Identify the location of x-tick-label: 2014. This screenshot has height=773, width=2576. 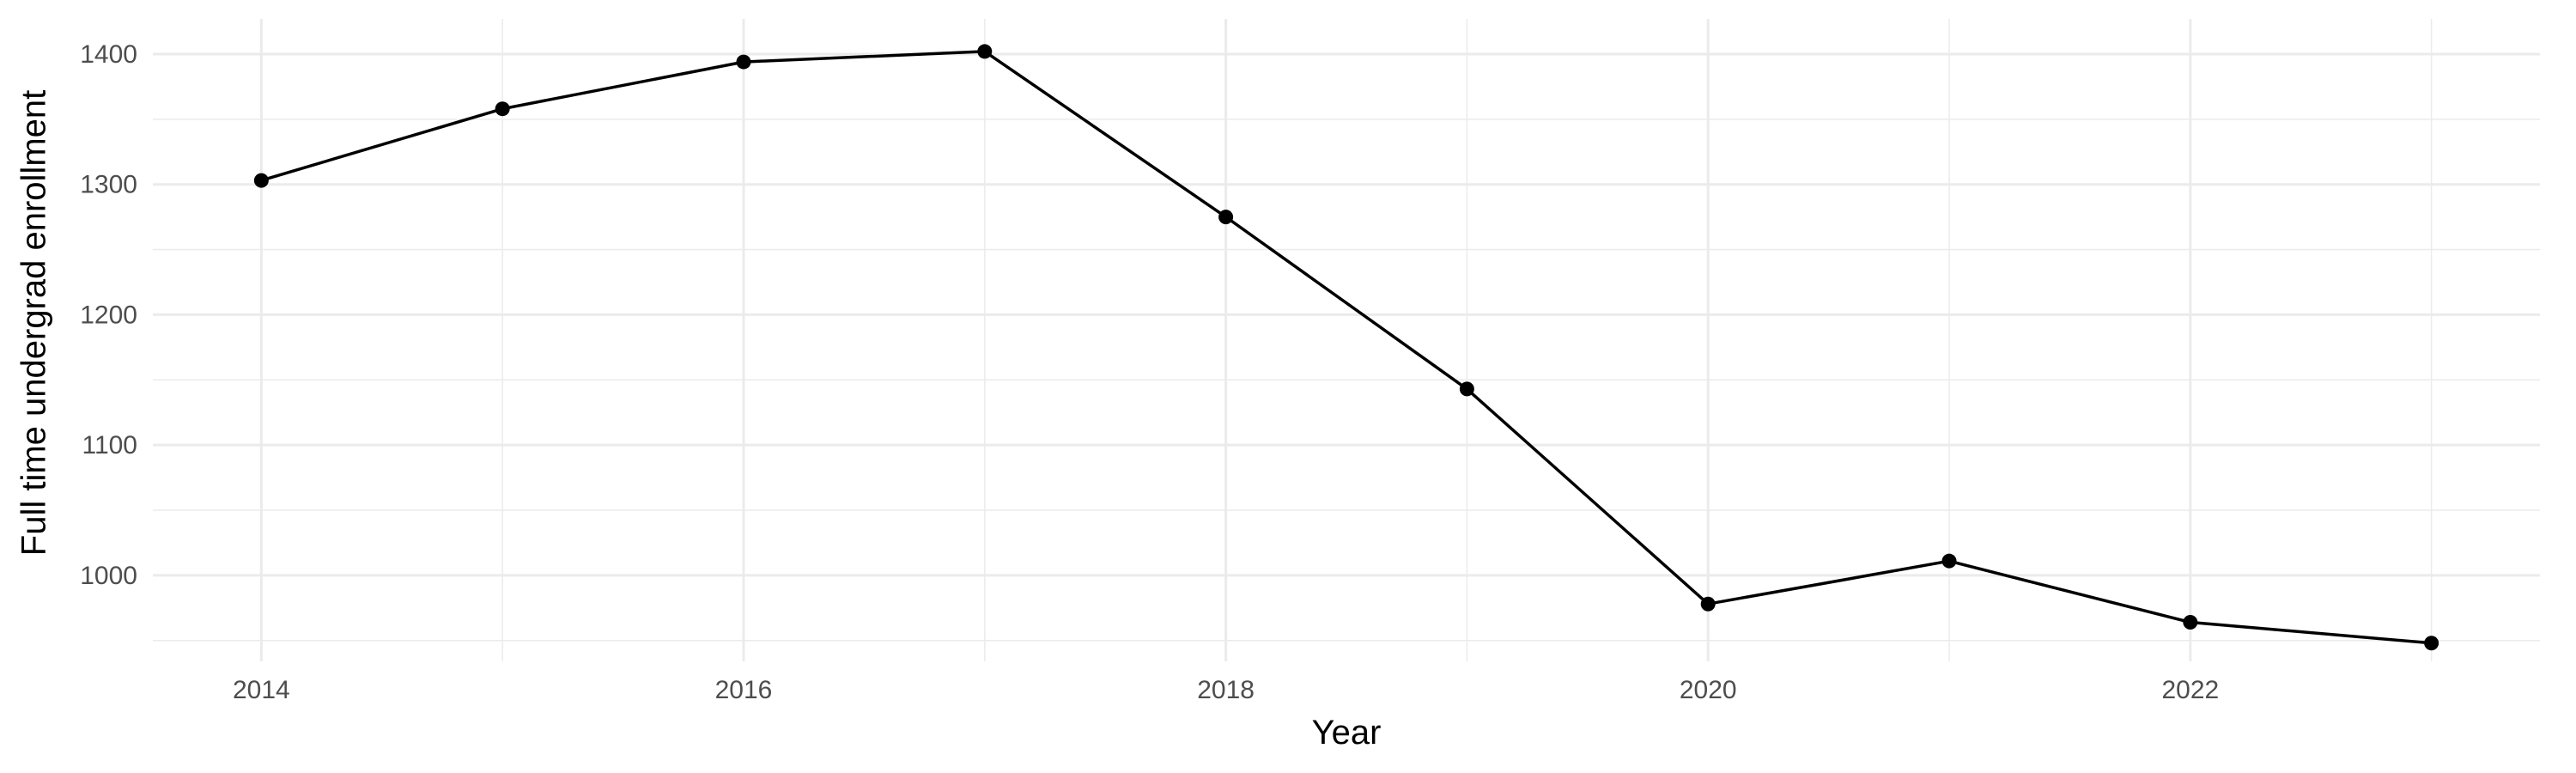
(261, 690).